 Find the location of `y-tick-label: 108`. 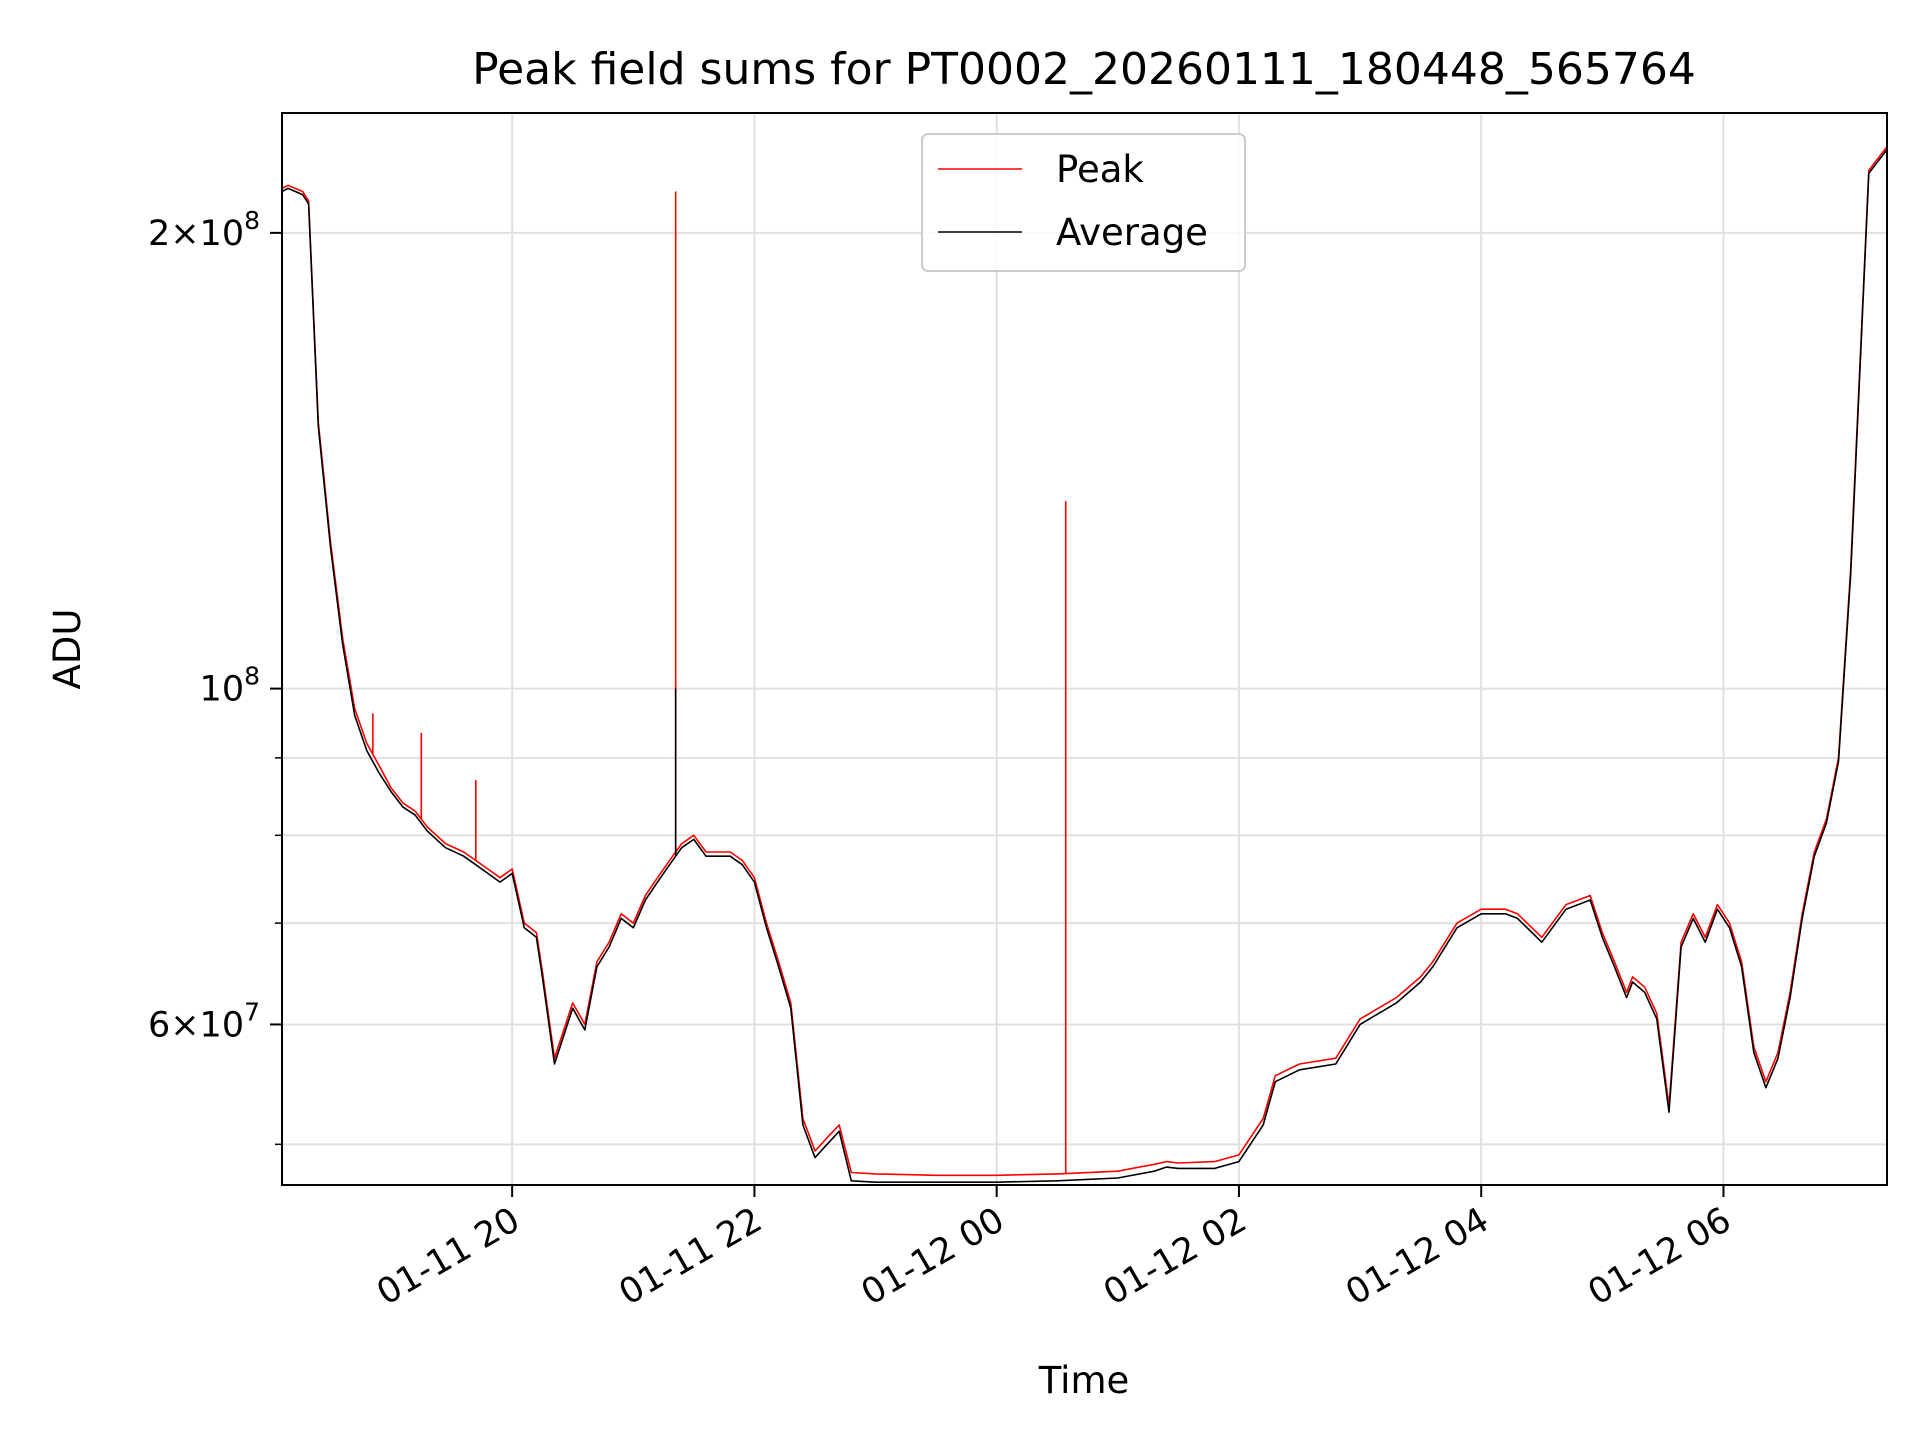

y-tick-label: 108 is located at coordinates (230, 686).